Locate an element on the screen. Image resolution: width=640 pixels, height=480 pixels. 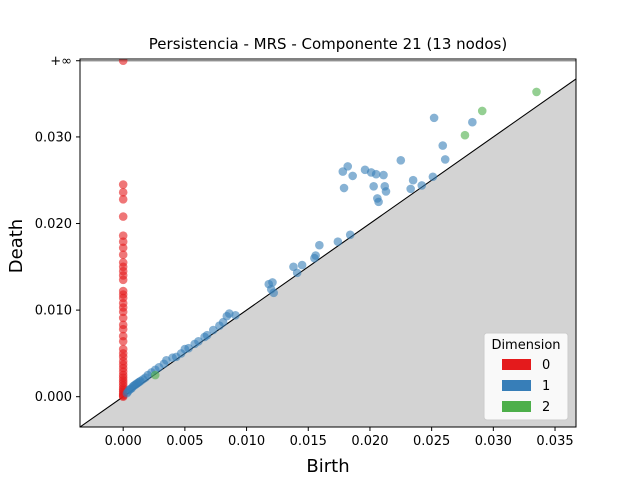
x-tick-label: 0.035 is located at coordinates (554, 441).